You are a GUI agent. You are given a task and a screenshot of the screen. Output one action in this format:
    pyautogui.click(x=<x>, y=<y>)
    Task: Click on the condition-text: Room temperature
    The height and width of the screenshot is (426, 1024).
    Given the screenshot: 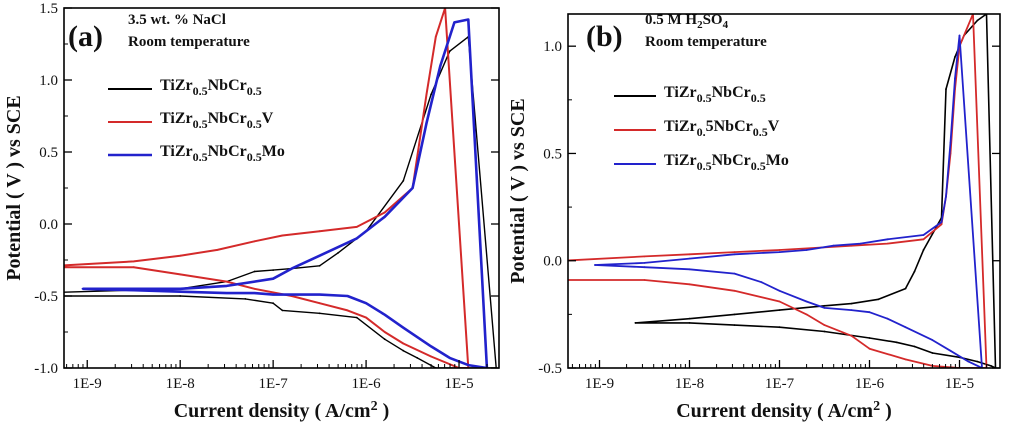 What is the action you would take?
    pyautogui.click(x=706, y=42)
    